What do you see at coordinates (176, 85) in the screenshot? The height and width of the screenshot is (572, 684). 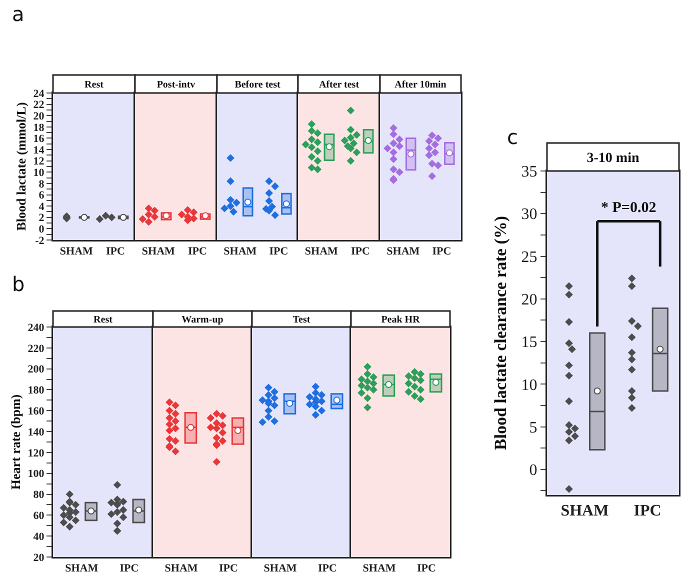 I see `chart-title: Post-intv` at bounding box center [176, 85].